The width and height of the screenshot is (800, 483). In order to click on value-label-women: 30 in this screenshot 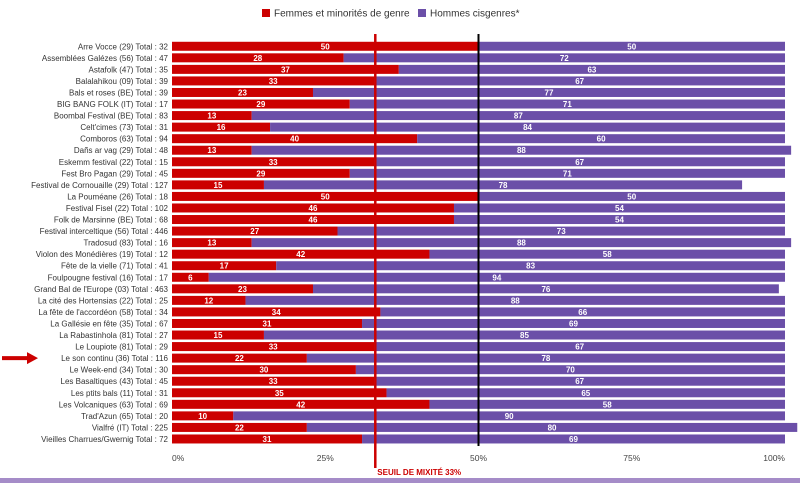, I will do `click(263, 370)`.